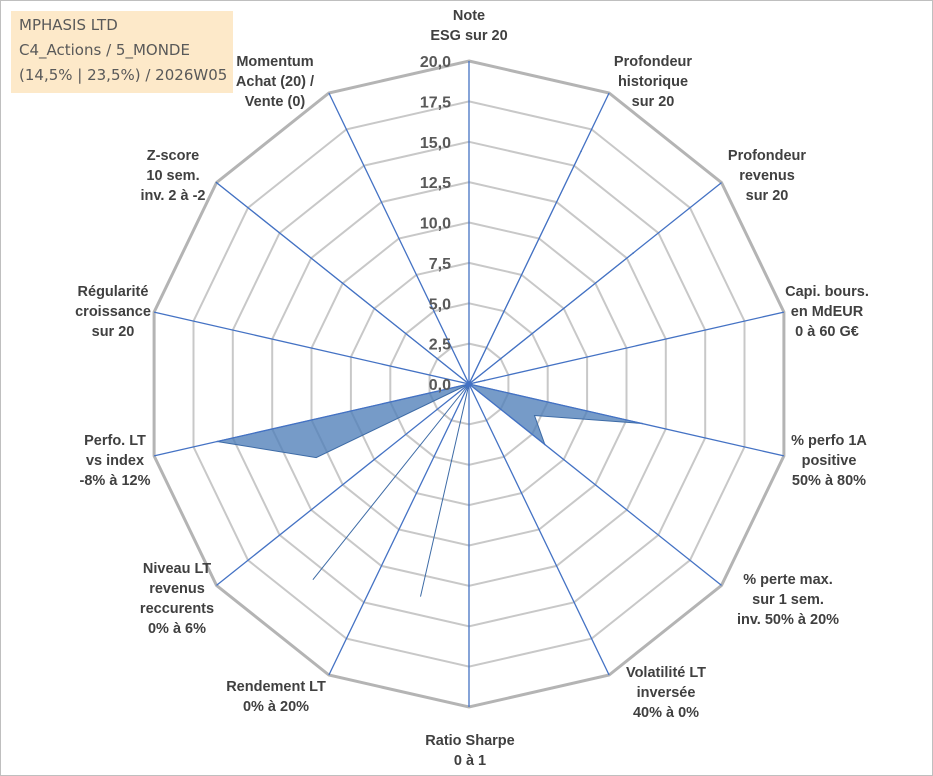 Image resolution: width=933 pixels, height=776 pixels. I want to click on tick-label: 15,0, so click(435, 143).